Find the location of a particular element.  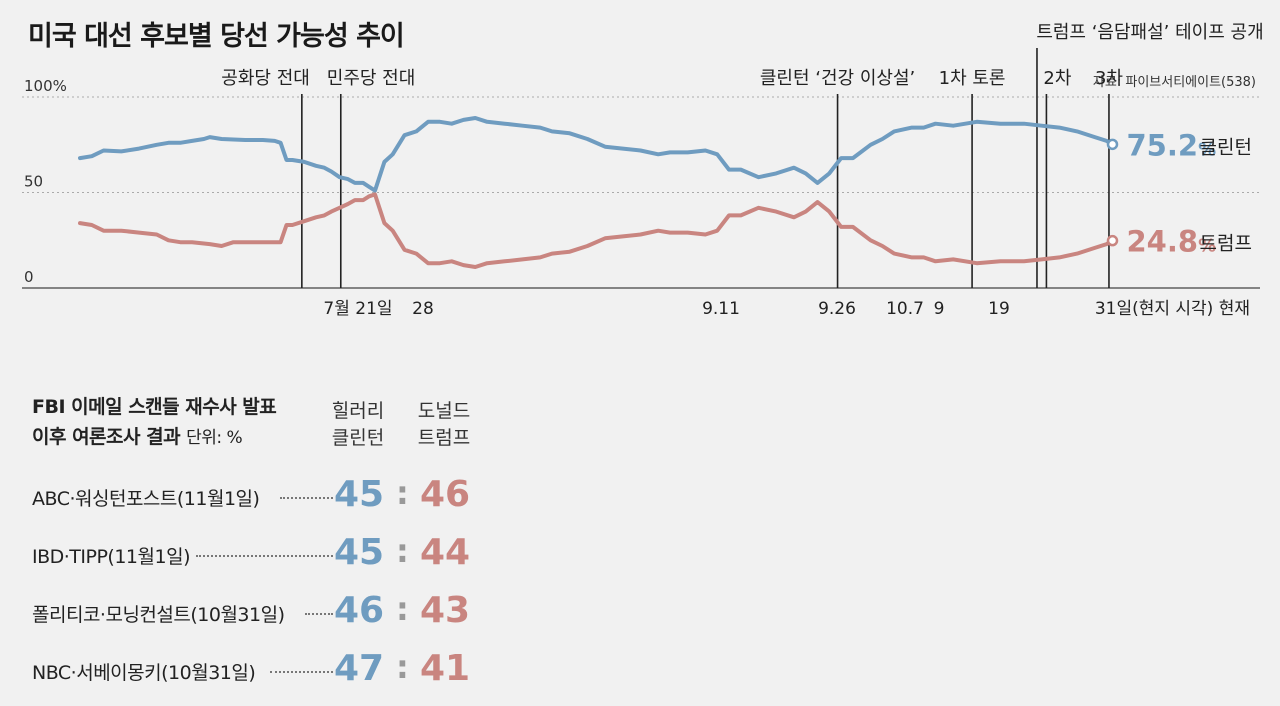

poll-name: ABC·워싱턴포스트(11월1일) is located at coordinates (146, 499).